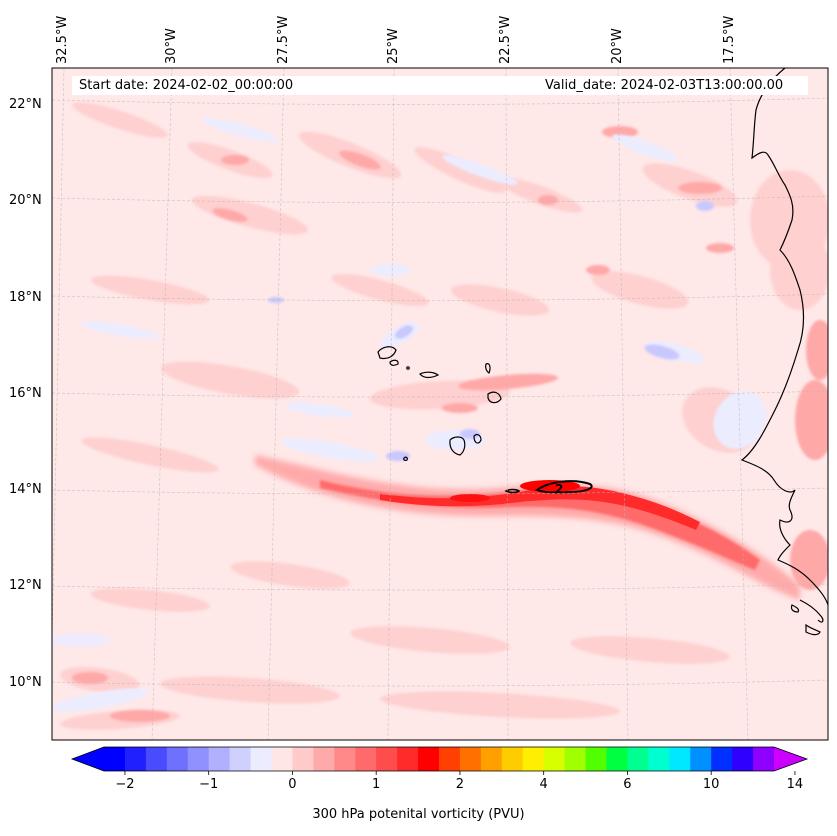 The width and height of the screenshot is (837, 836). I want to click on cape-verde-islands, so click(439, 403).